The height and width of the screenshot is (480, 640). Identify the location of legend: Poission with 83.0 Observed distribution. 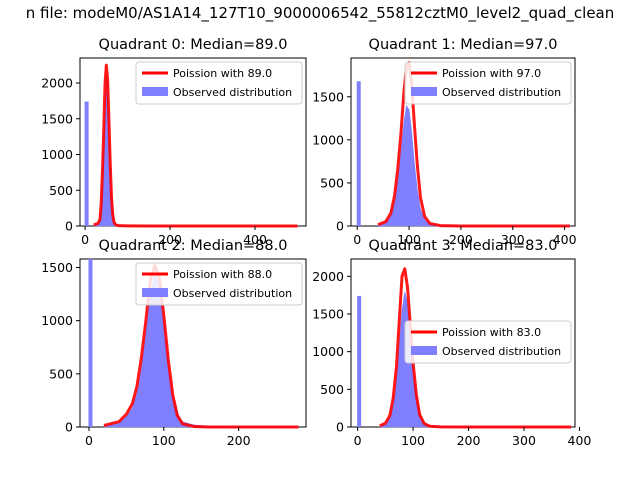
(488, 342).